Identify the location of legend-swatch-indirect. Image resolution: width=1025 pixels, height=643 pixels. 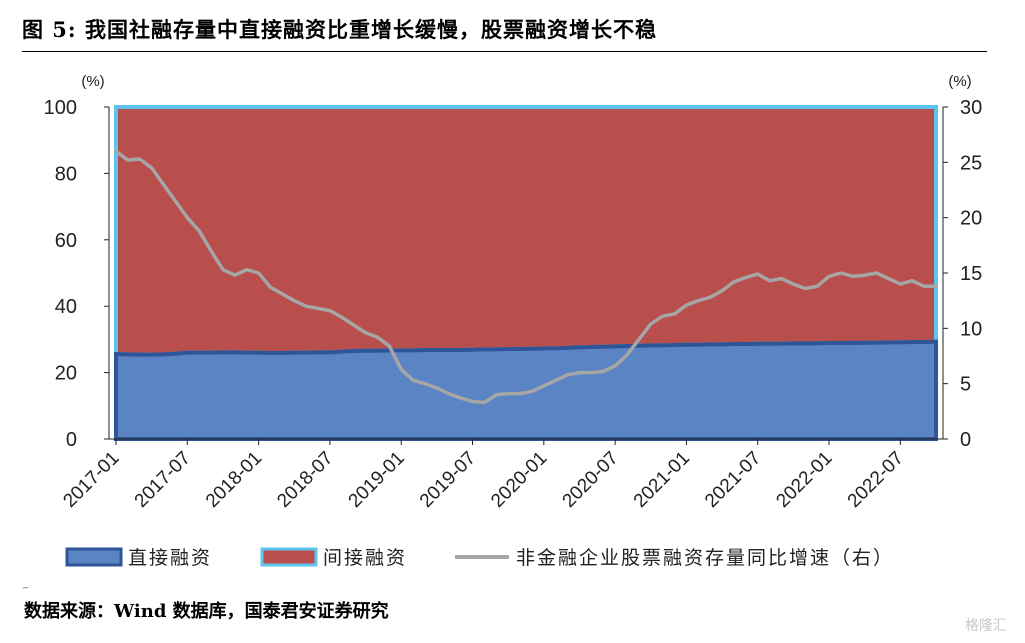
(289, 557).